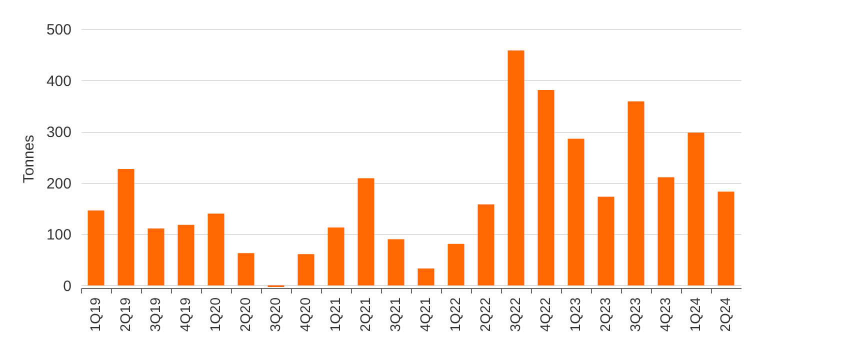 The image size is (845, 361). What do you see at coordinates (59, 81) in the screenshot?
I see `y-tick-label: 400` at bounding box center [59, 81].